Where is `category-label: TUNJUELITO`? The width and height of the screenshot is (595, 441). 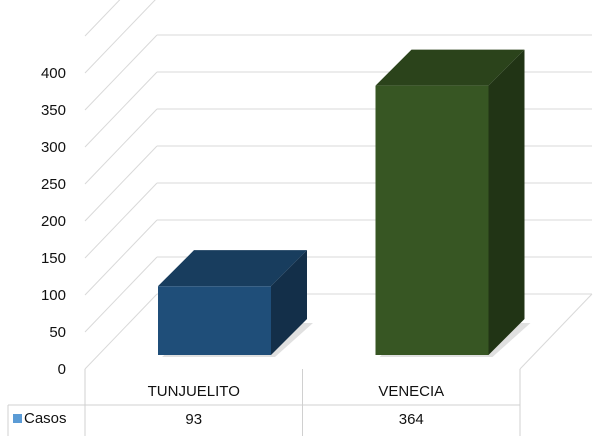 category-label: TUNJUELITO is located at coordinates (194, 391).